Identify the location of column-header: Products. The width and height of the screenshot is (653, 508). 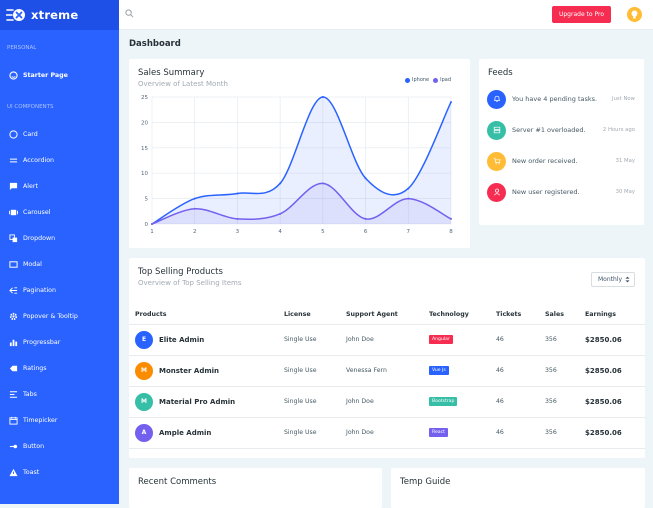
(203, 315).